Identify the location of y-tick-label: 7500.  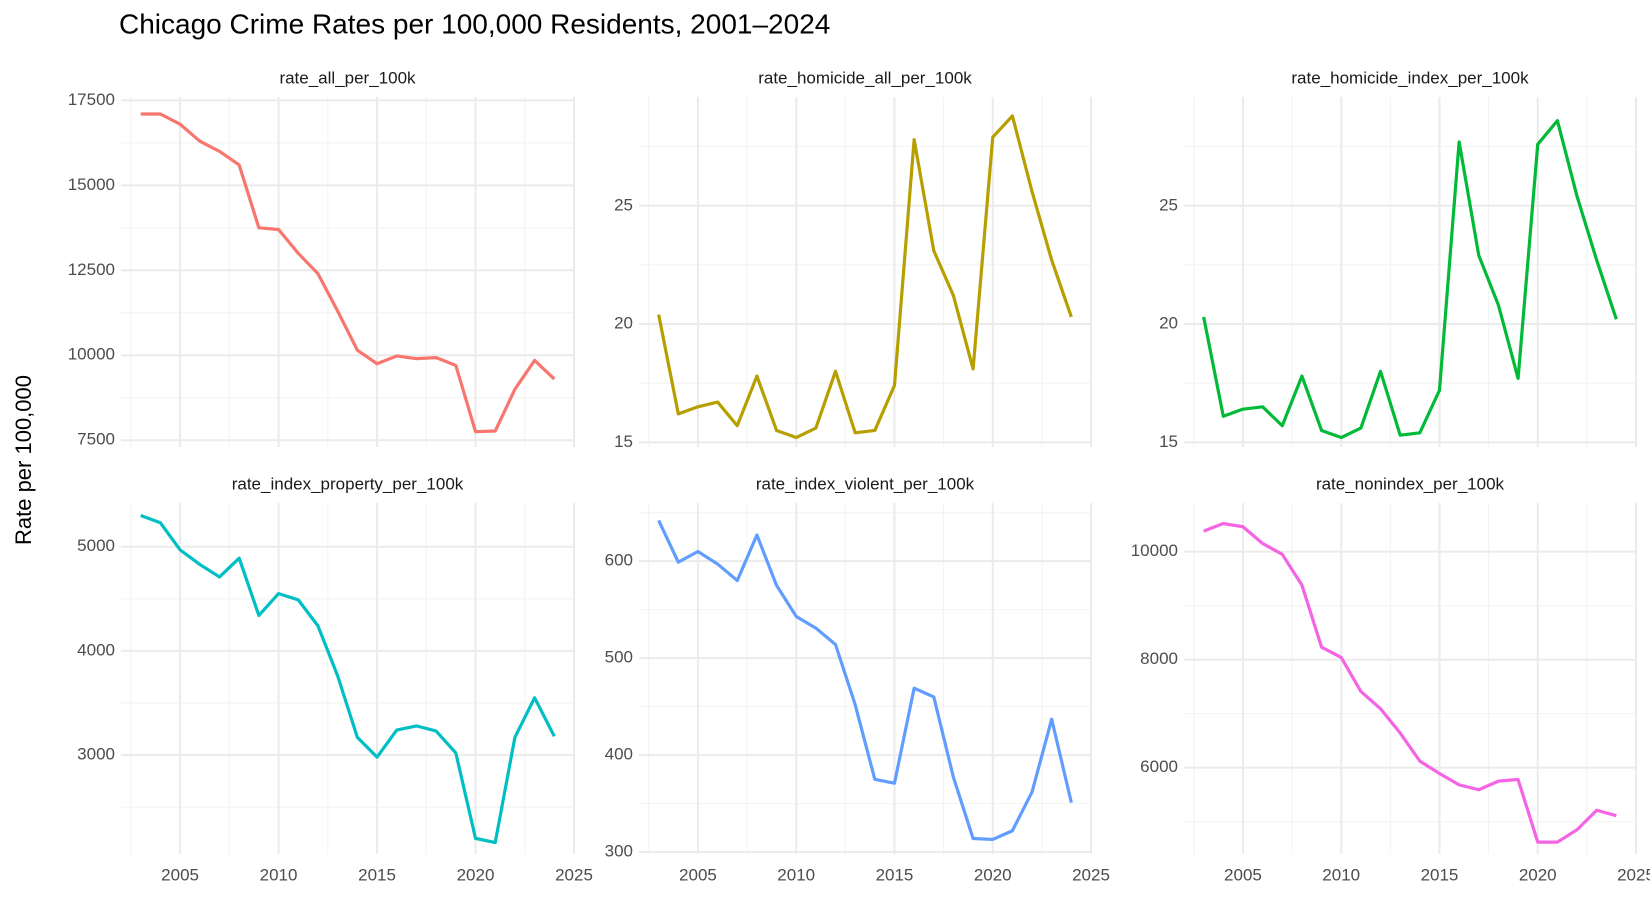
(96, 439).